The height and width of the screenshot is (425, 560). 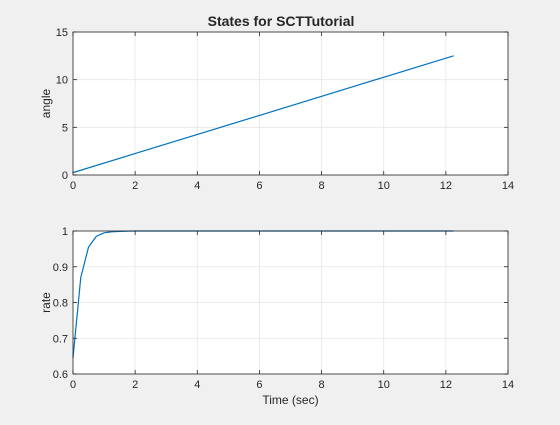 I want to click on y-tick-label: 1, so click(x=65, y=232).